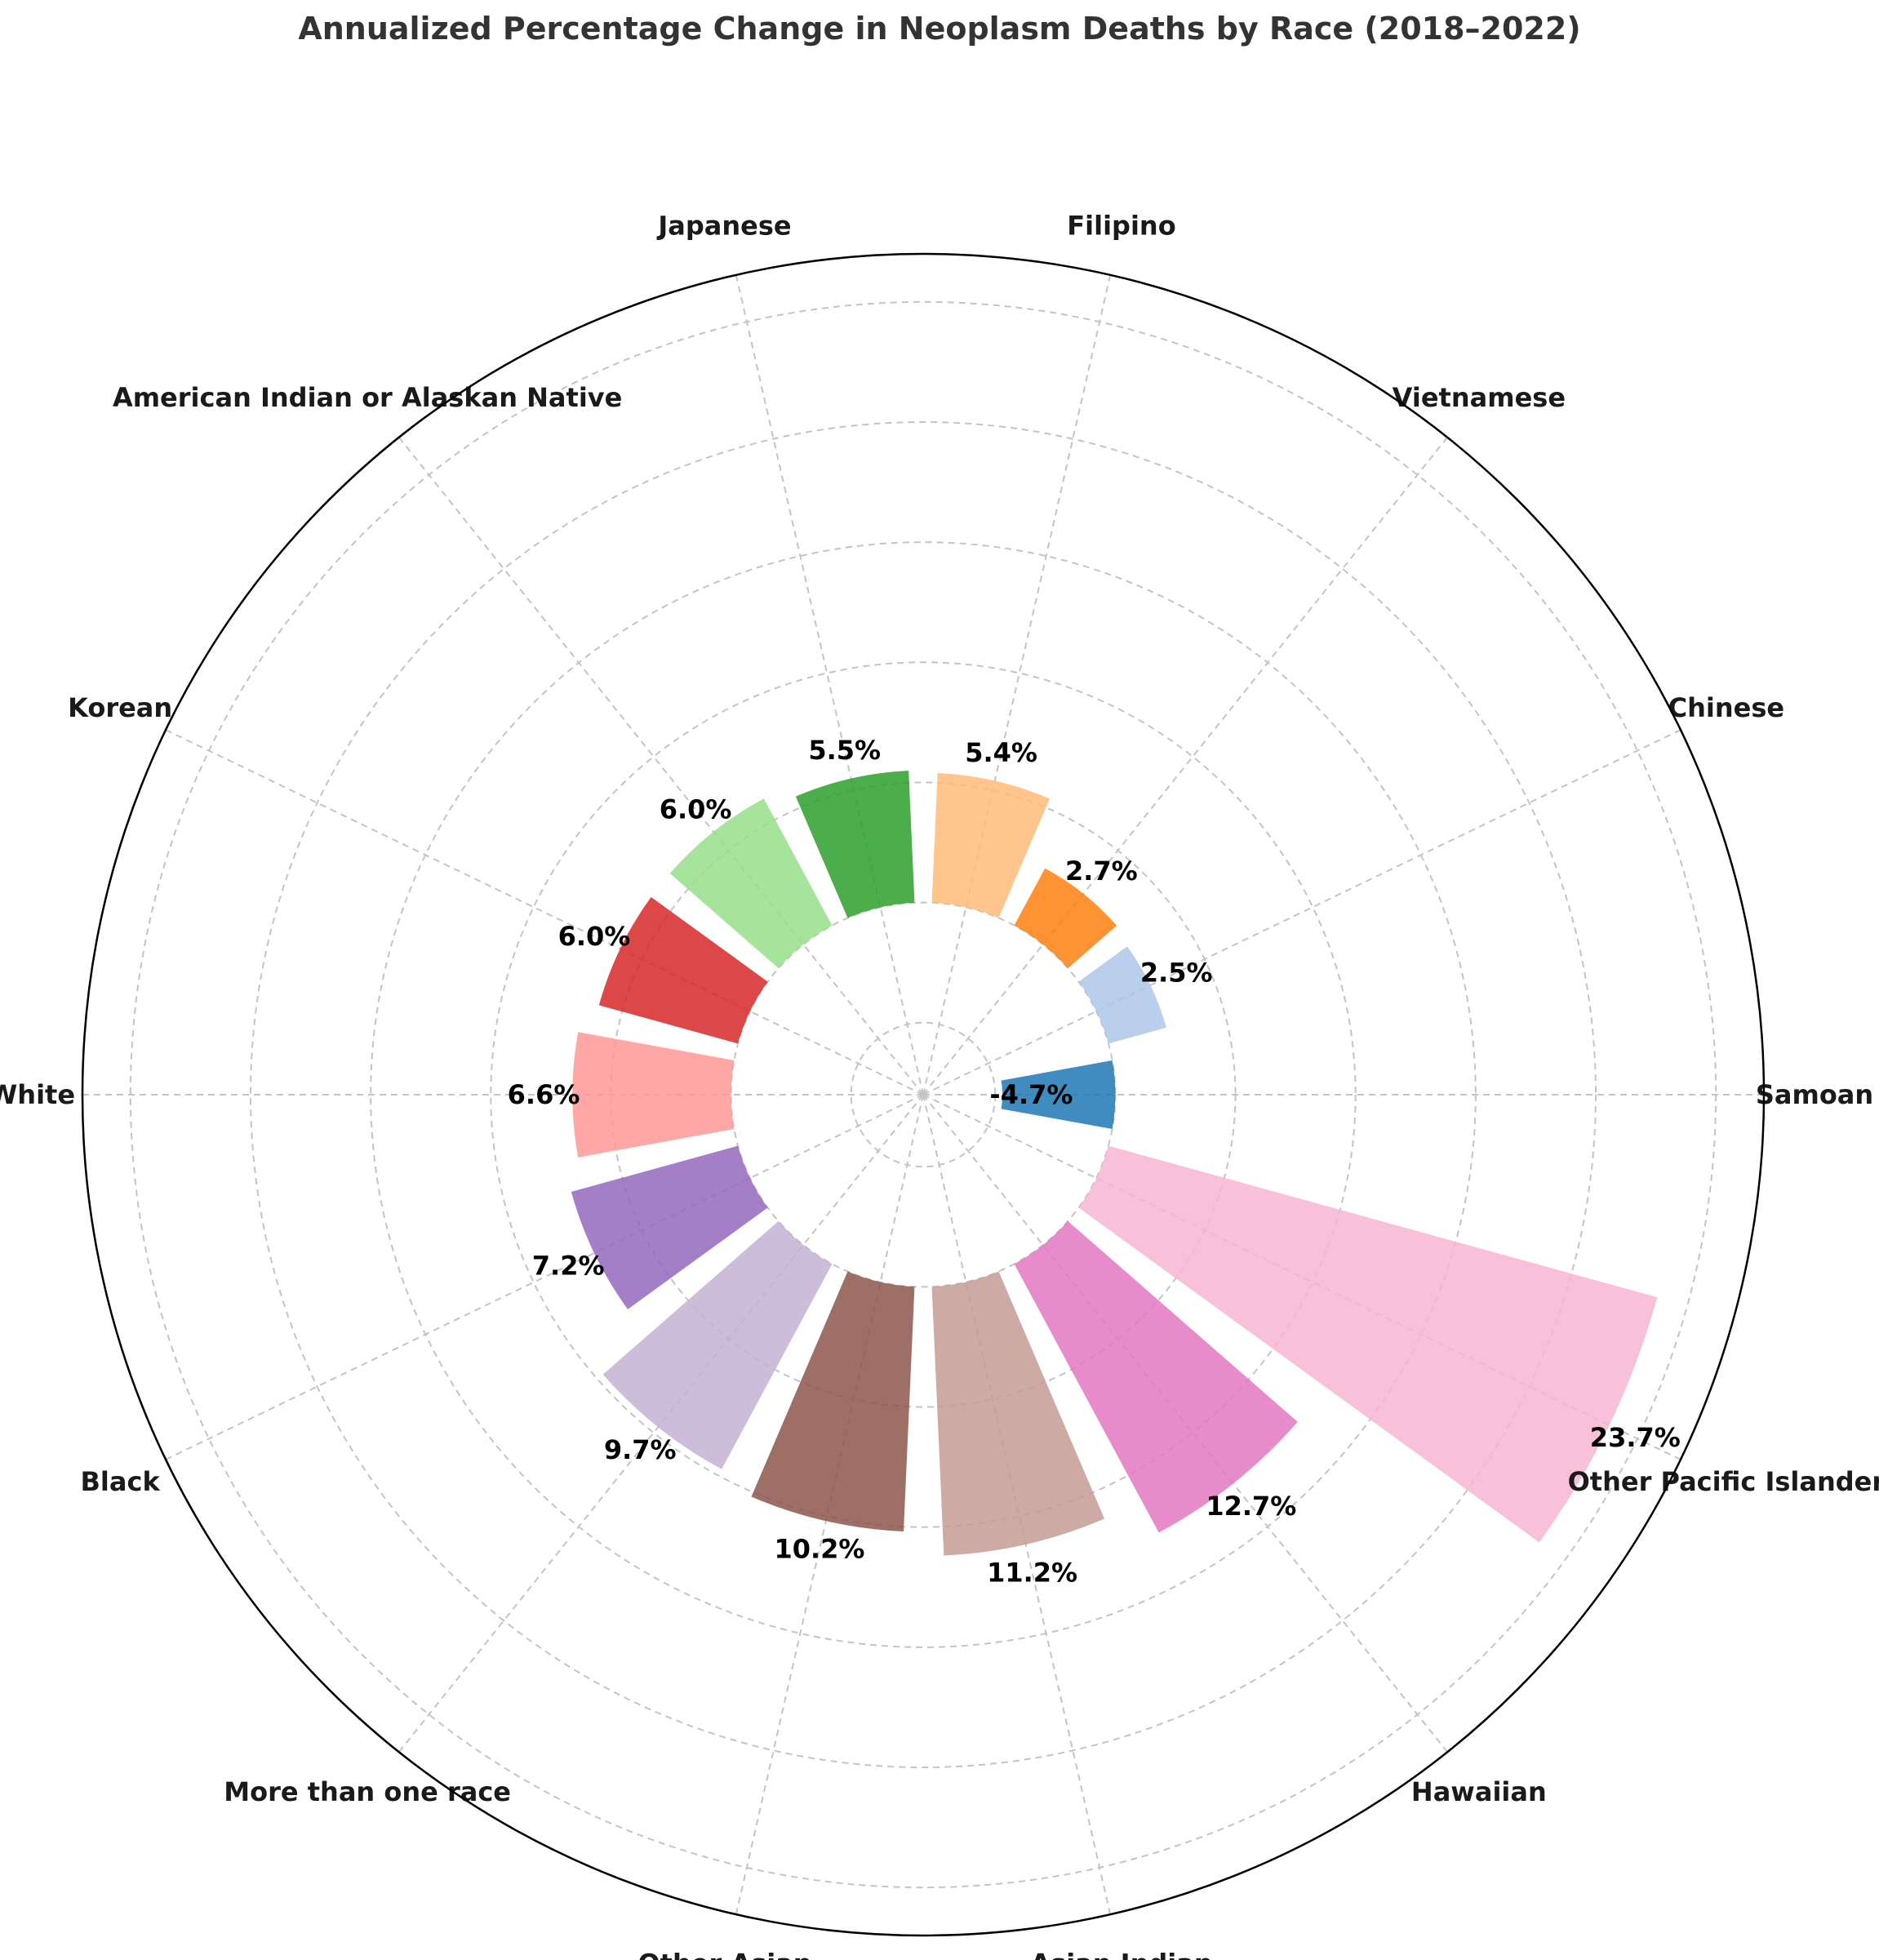 The width and height of the screenshot is (1879, 1960). Describe the element at coordinates (1251, 1506) in the screenshot. I see `value-label-hawaiian: 12.7%` at that location.